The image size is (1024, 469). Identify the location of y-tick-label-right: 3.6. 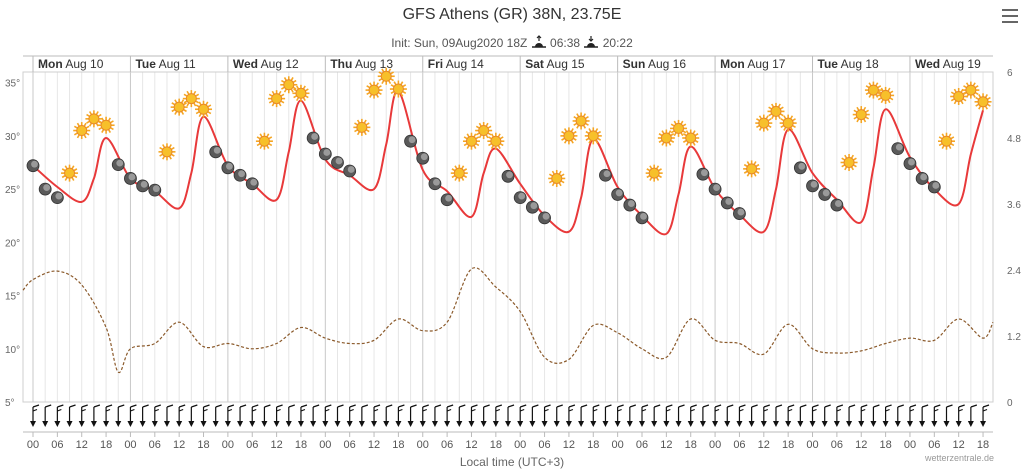
(1014, 205).